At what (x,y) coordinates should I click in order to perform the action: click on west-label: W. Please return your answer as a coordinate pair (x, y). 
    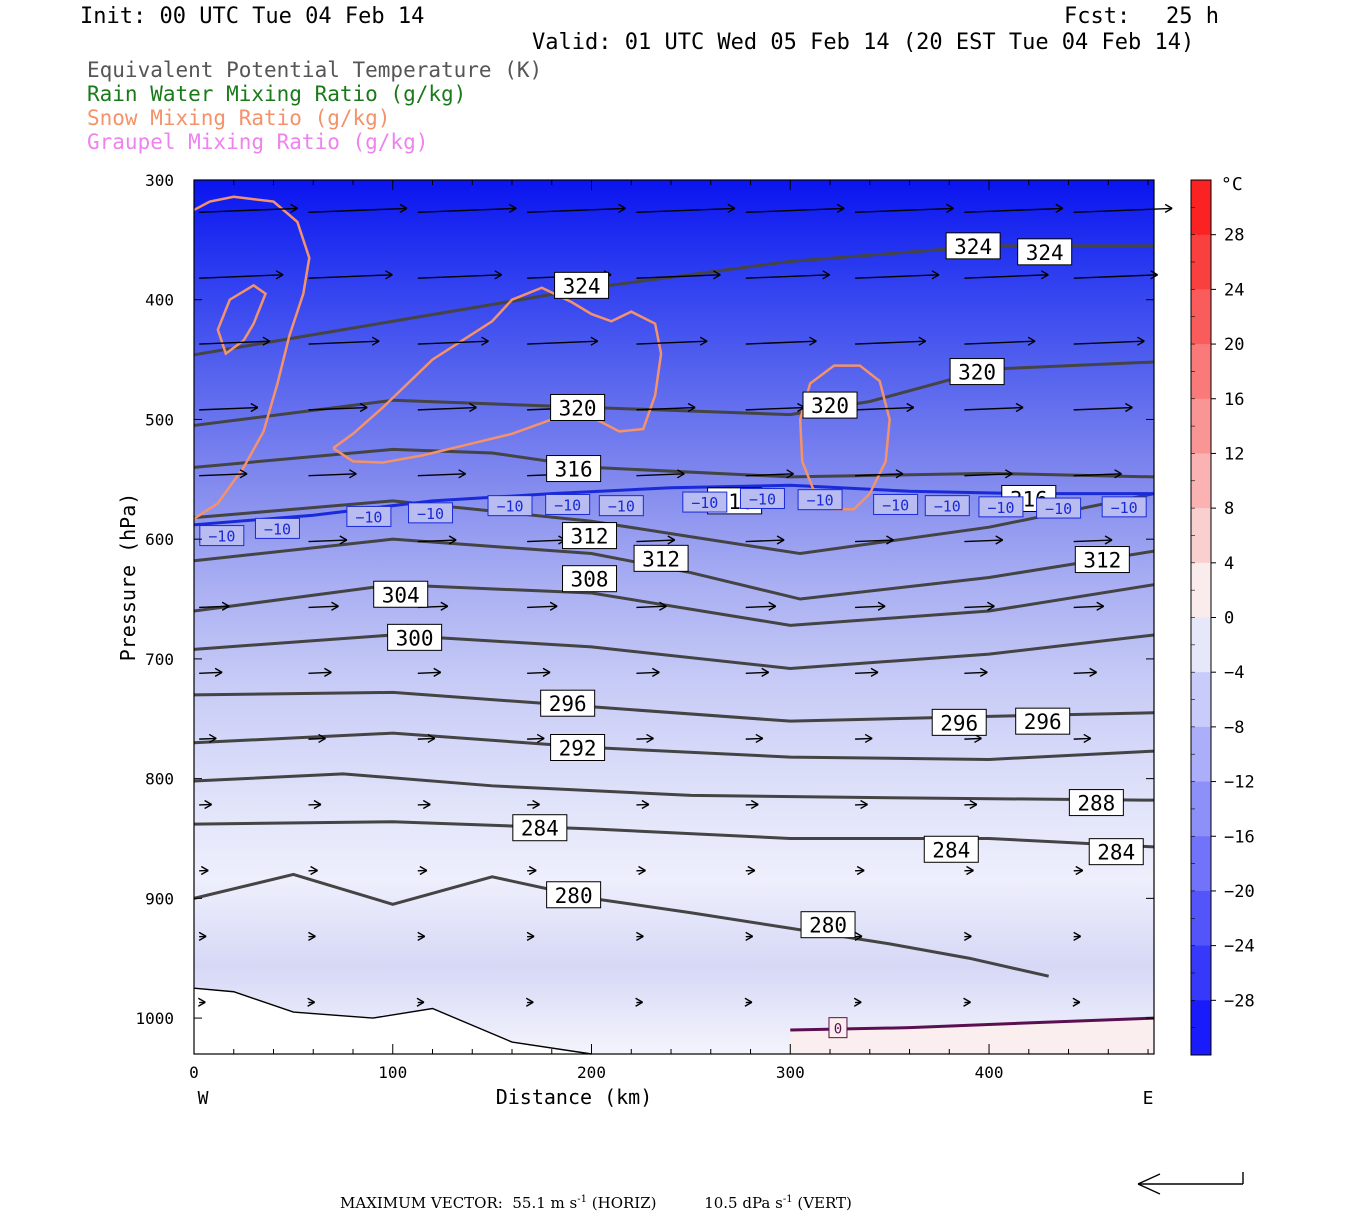
    Looking at the image, I should click on (203, 1098).